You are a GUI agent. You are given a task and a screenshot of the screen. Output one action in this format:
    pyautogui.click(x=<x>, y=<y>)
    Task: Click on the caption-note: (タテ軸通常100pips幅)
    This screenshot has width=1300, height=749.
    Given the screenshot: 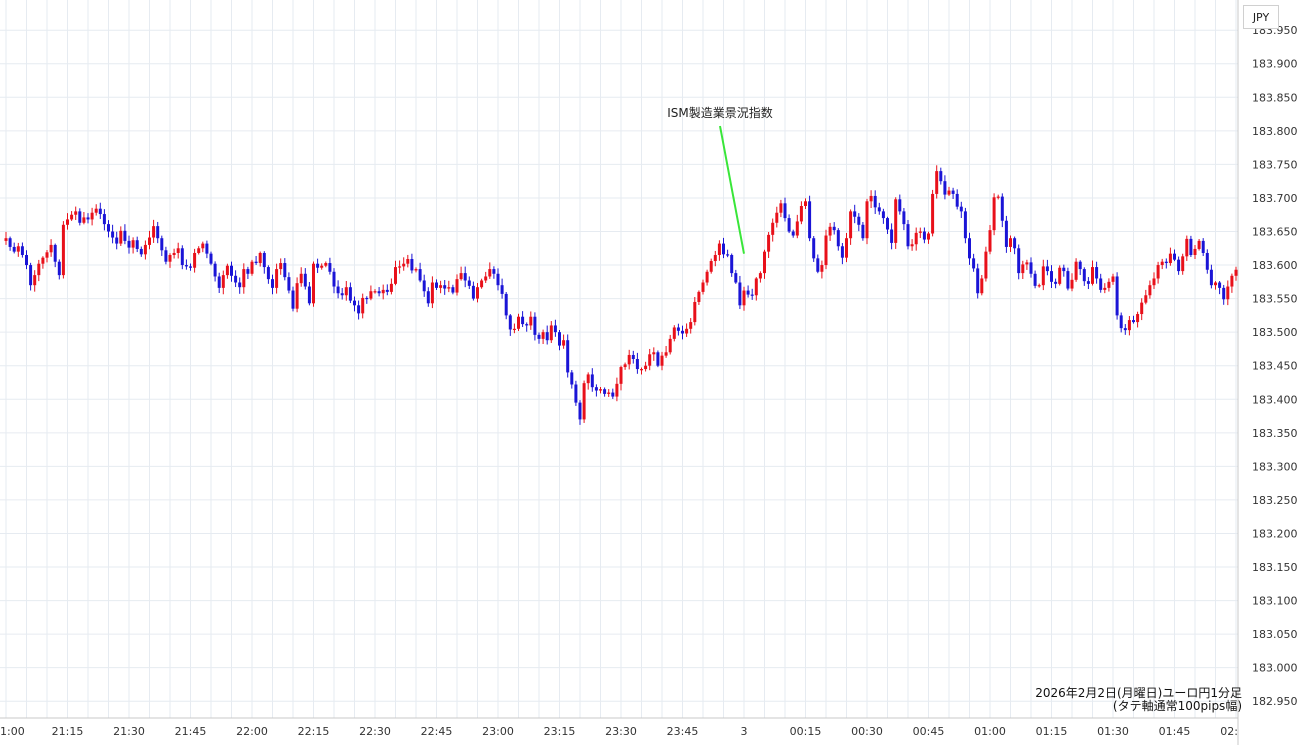 What is the action you would take?
    pyautogui.click(x=1177, y=706)
    